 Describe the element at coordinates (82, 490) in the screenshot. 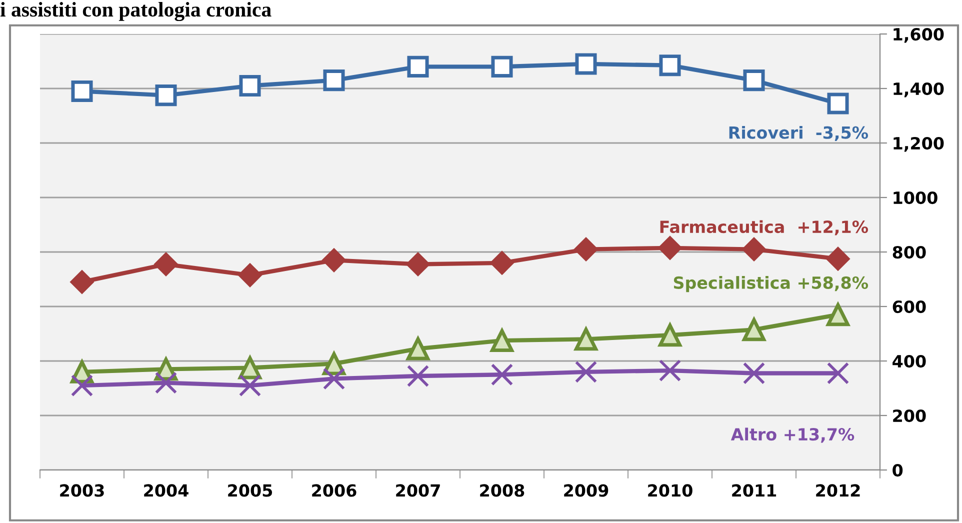

I see `x-tick-label: 2003` at that location.